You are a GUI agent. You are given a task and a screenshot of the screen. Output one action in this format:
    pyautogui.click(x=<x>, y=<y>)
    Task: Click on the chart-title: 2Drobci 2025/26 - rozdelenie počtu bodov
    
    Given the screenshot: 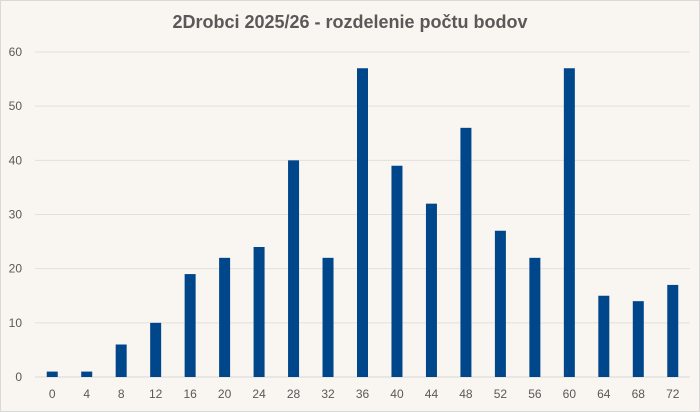 What is the action you would take?
    pyautogui.click(x=350, y=22)
    